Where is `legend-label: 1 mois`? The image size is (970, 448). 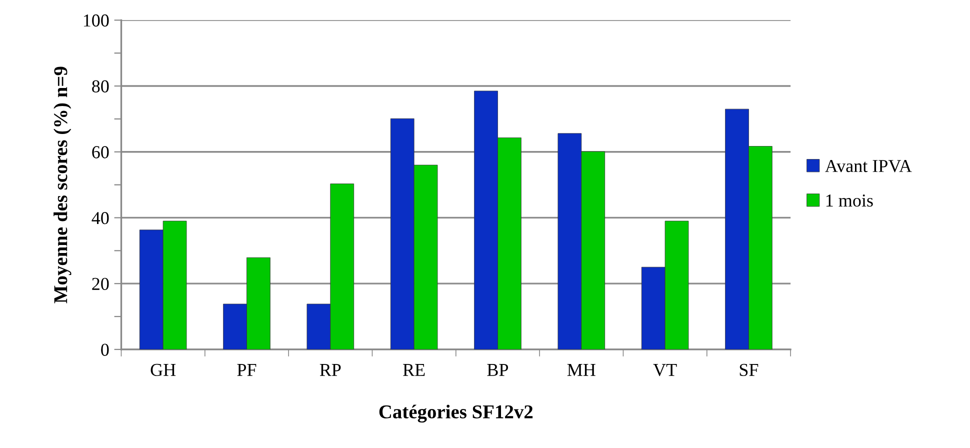 legend-label: 1 mois is located at coordinates (849, 200).